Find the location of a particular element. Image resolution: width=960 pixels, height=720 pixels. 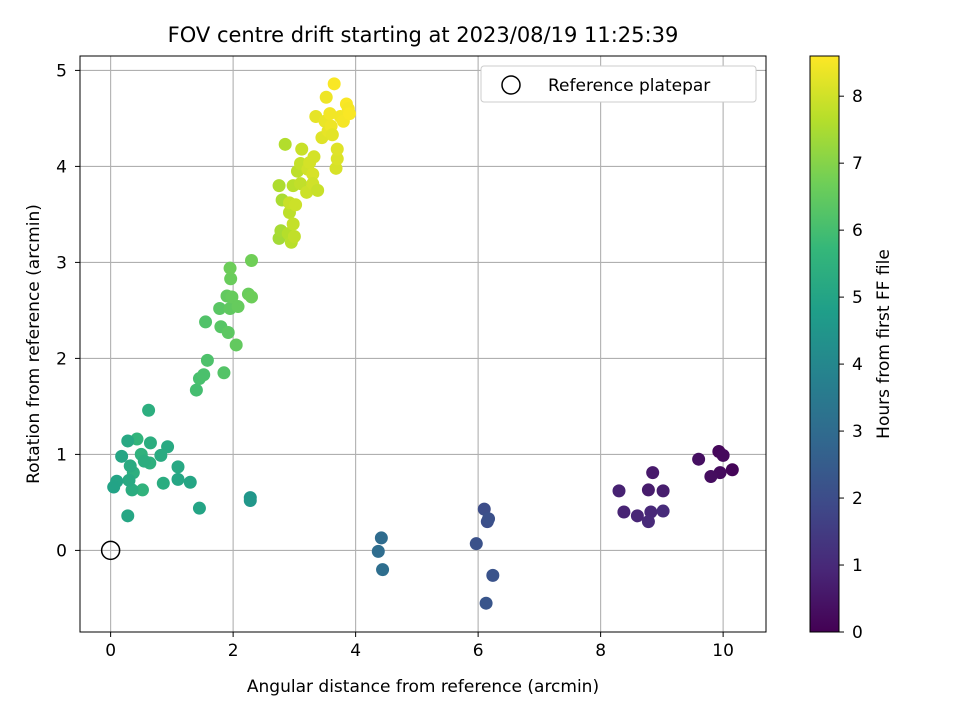

colorbar: 0 1 2 3 4 5 6 7 8 Hours from first FF file is located at coordinates (851, 349).